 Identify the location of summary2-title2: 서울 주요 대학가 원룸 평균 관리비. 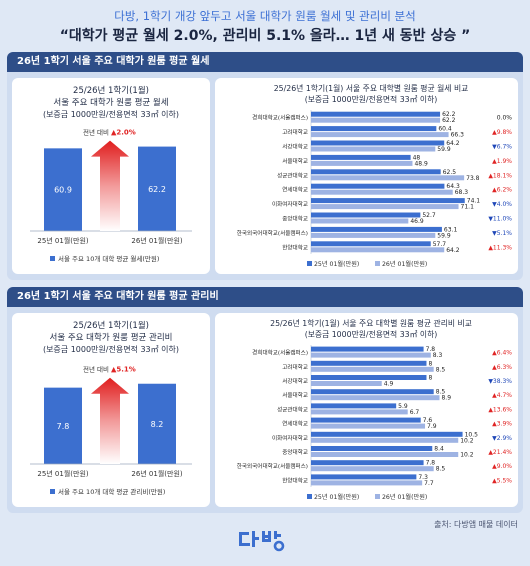
(111, 337).